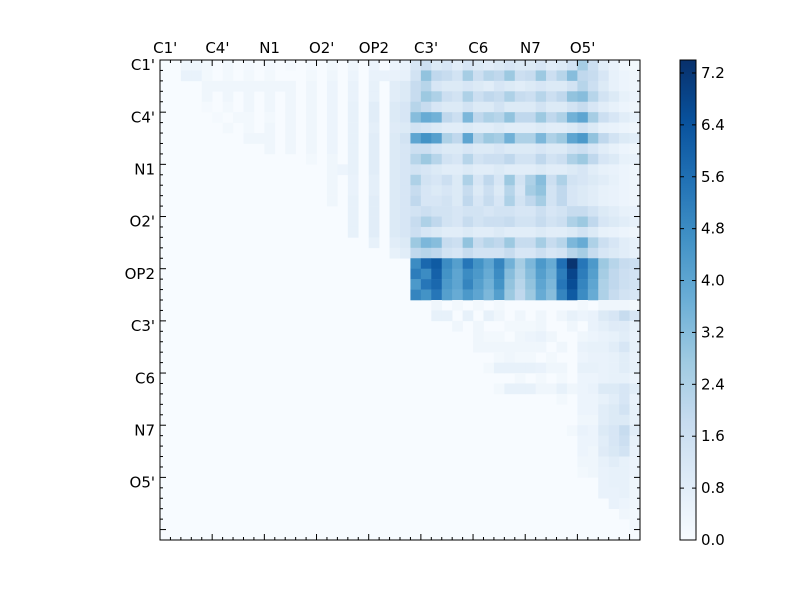 The width and height of the screenshot is (800, 600). What do you see at coordinates (142, 222) in the screenshot?
I see `y-tick-label: O2'` at bounding box center [142, 222].